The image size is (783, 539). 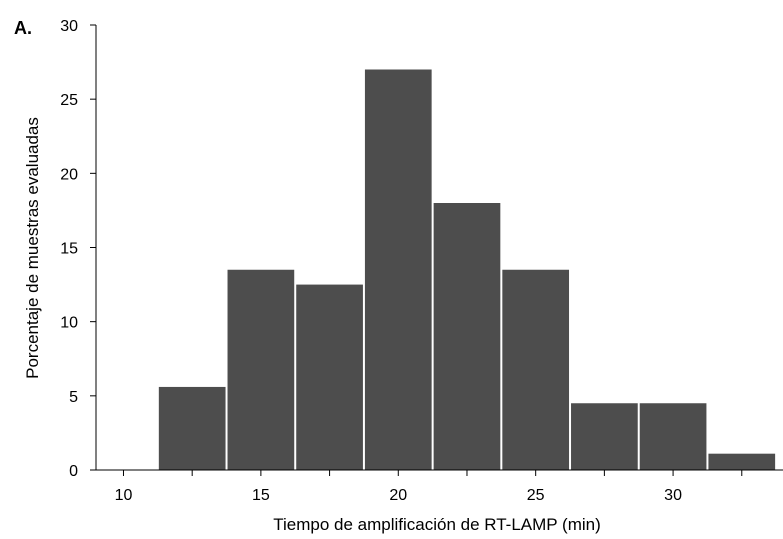 I want to click on y-axis: 0 5 10 15 20 25 30, so click(x=78, y=249).